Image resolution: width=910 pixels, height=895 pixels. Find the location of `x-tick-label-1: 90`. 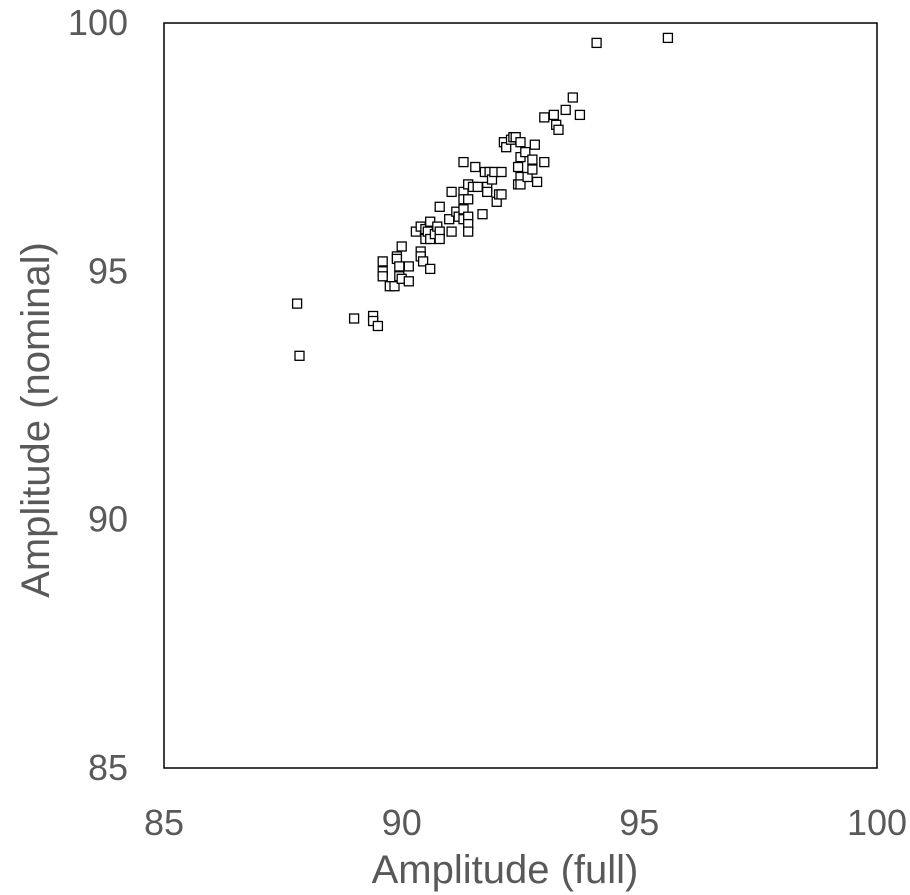

x-tick-label-1: 90 is located at coordinates (402, 822).